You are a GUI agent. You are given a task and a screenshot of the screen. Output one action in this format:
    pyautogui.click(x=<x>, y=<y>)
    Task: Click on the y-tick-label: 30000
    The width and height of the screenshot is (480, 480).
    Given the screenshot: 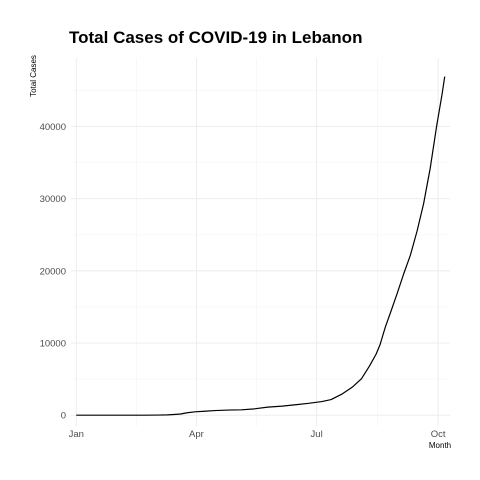 What is the action you would take?
    pyautogui.click(x=53, y=199)
    